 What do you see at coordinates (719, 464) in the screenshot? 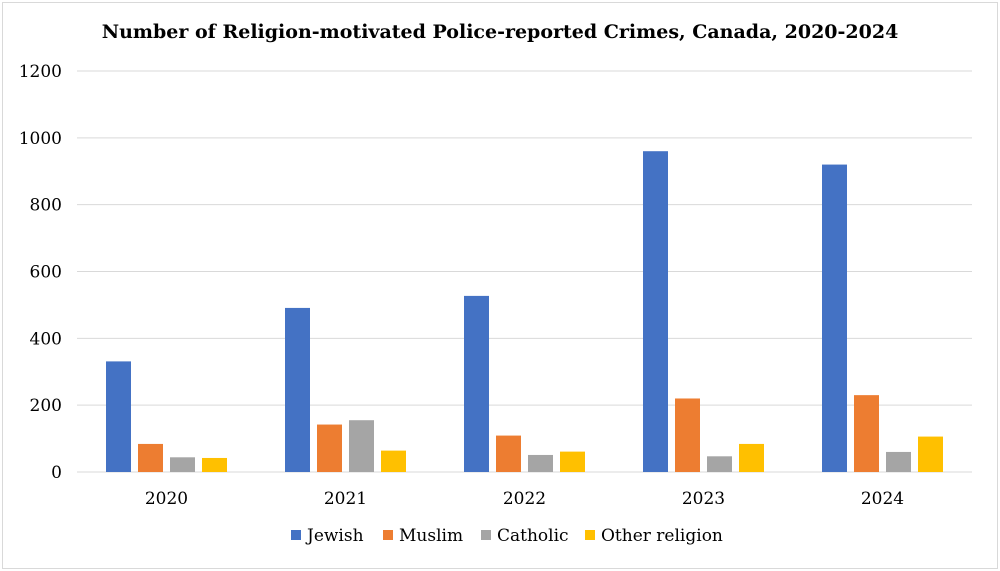
I see `bar-catholic-2023` at bounding box center [719, 464].